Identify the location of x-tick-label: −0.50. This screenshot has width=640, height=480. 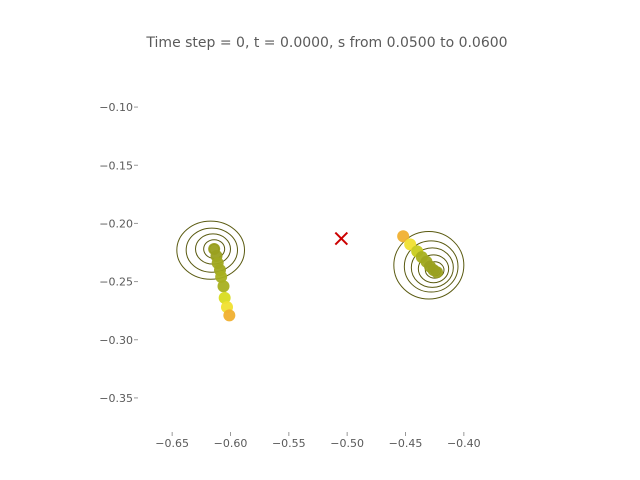
(347, 443).